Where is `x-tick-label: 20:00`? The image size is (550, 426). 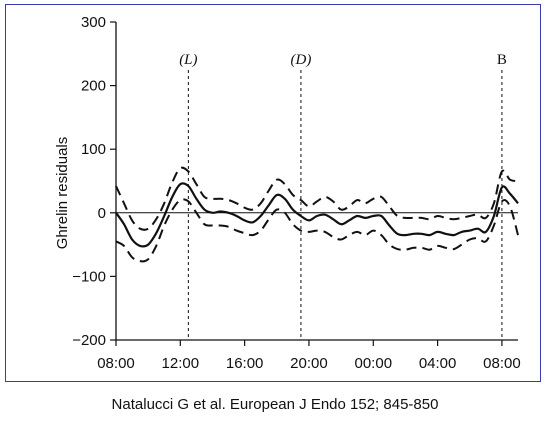
x-tick-label: 20:00 is located at coordinates (309, 363).